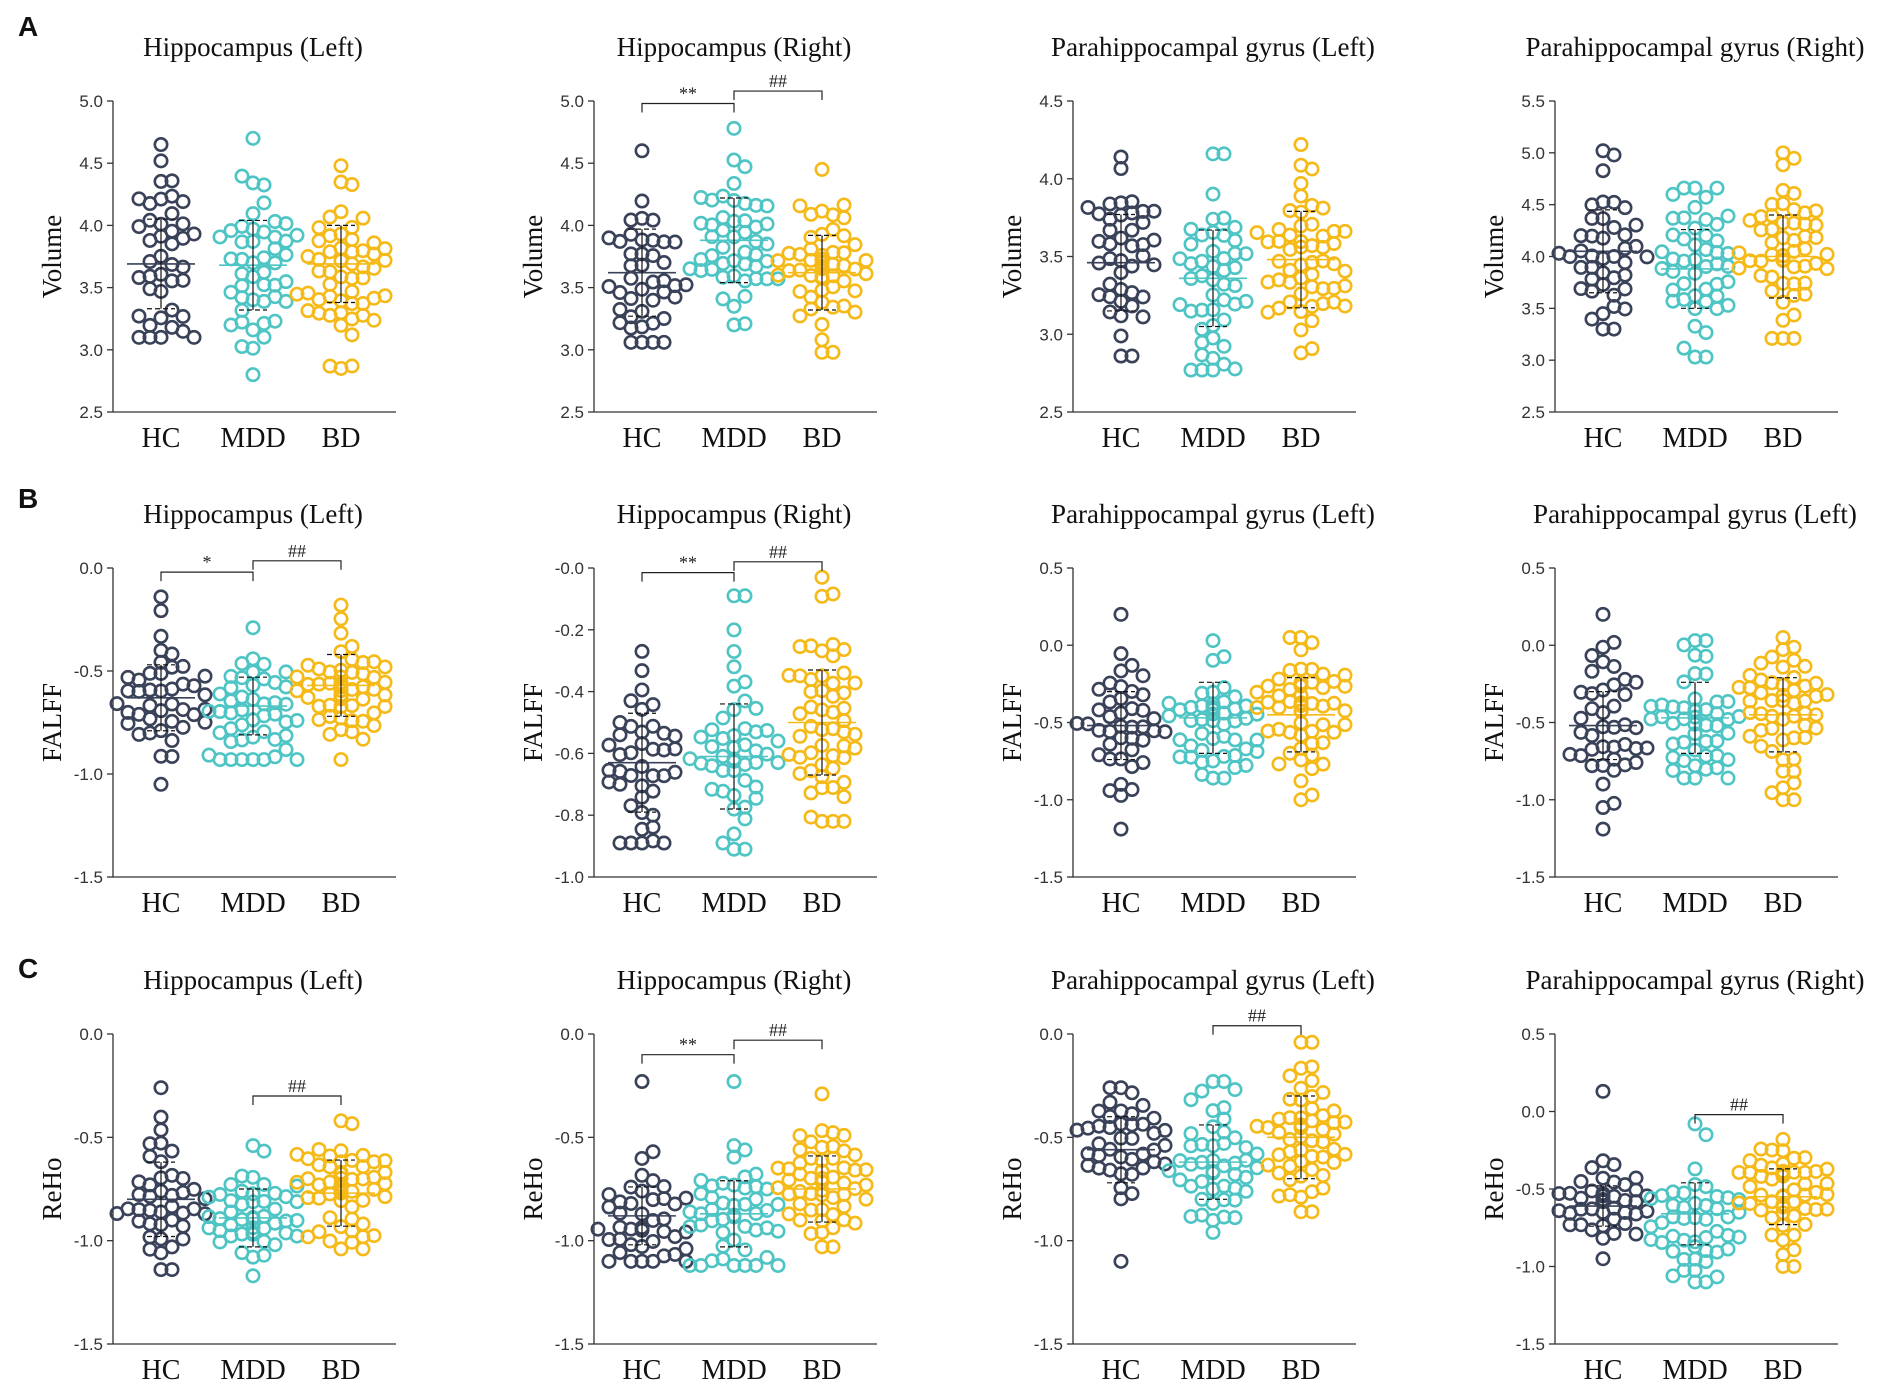  I want to click on chart-1-3-bd-point, so click(1301, 196).